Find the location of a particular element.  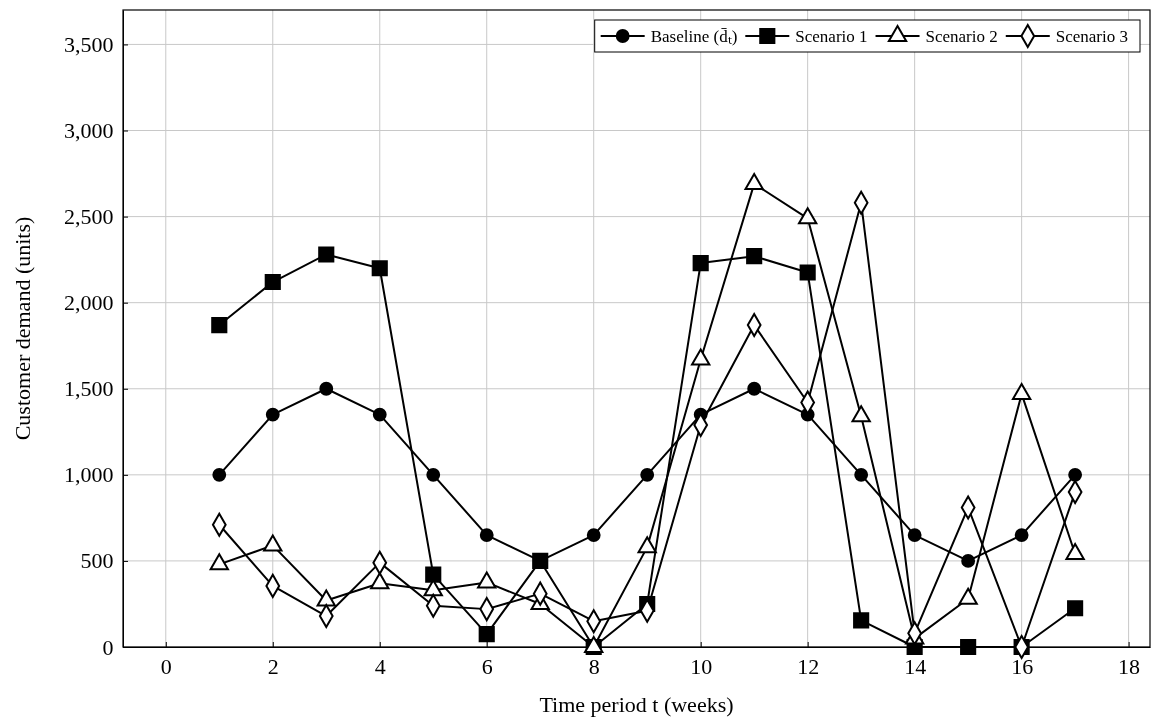

legend-label: Scenario 3 is located at coordinates (1091, 36).